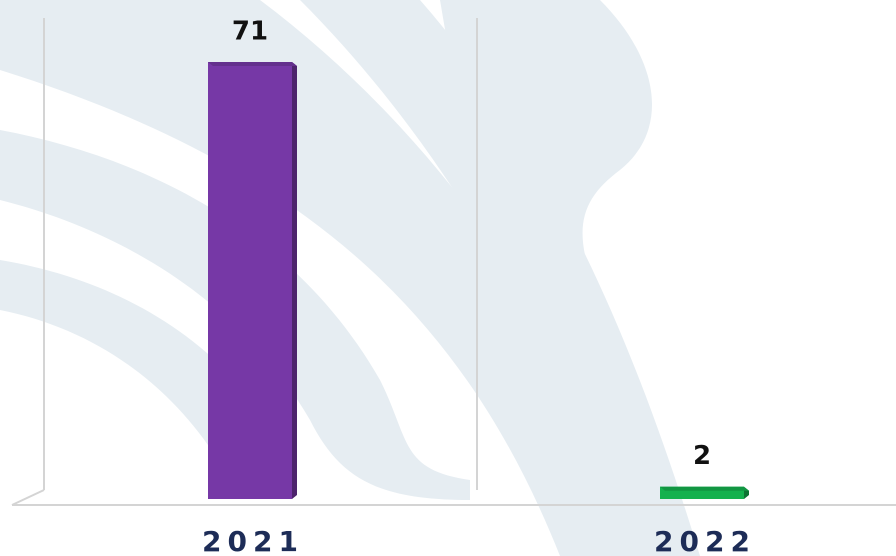 This screenshot has height=556, width=896. Describe the element at coordinates (250, 280) in the screenshot. I see `bar` at that location.